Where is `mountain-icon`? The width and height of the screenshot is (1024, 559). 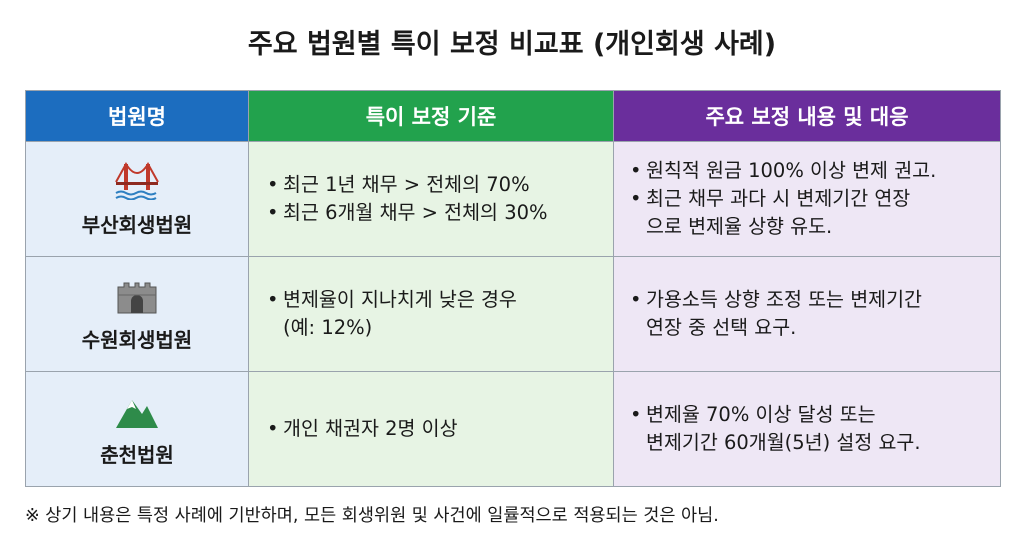
mountain-icon is located at coordinates (137, 414).